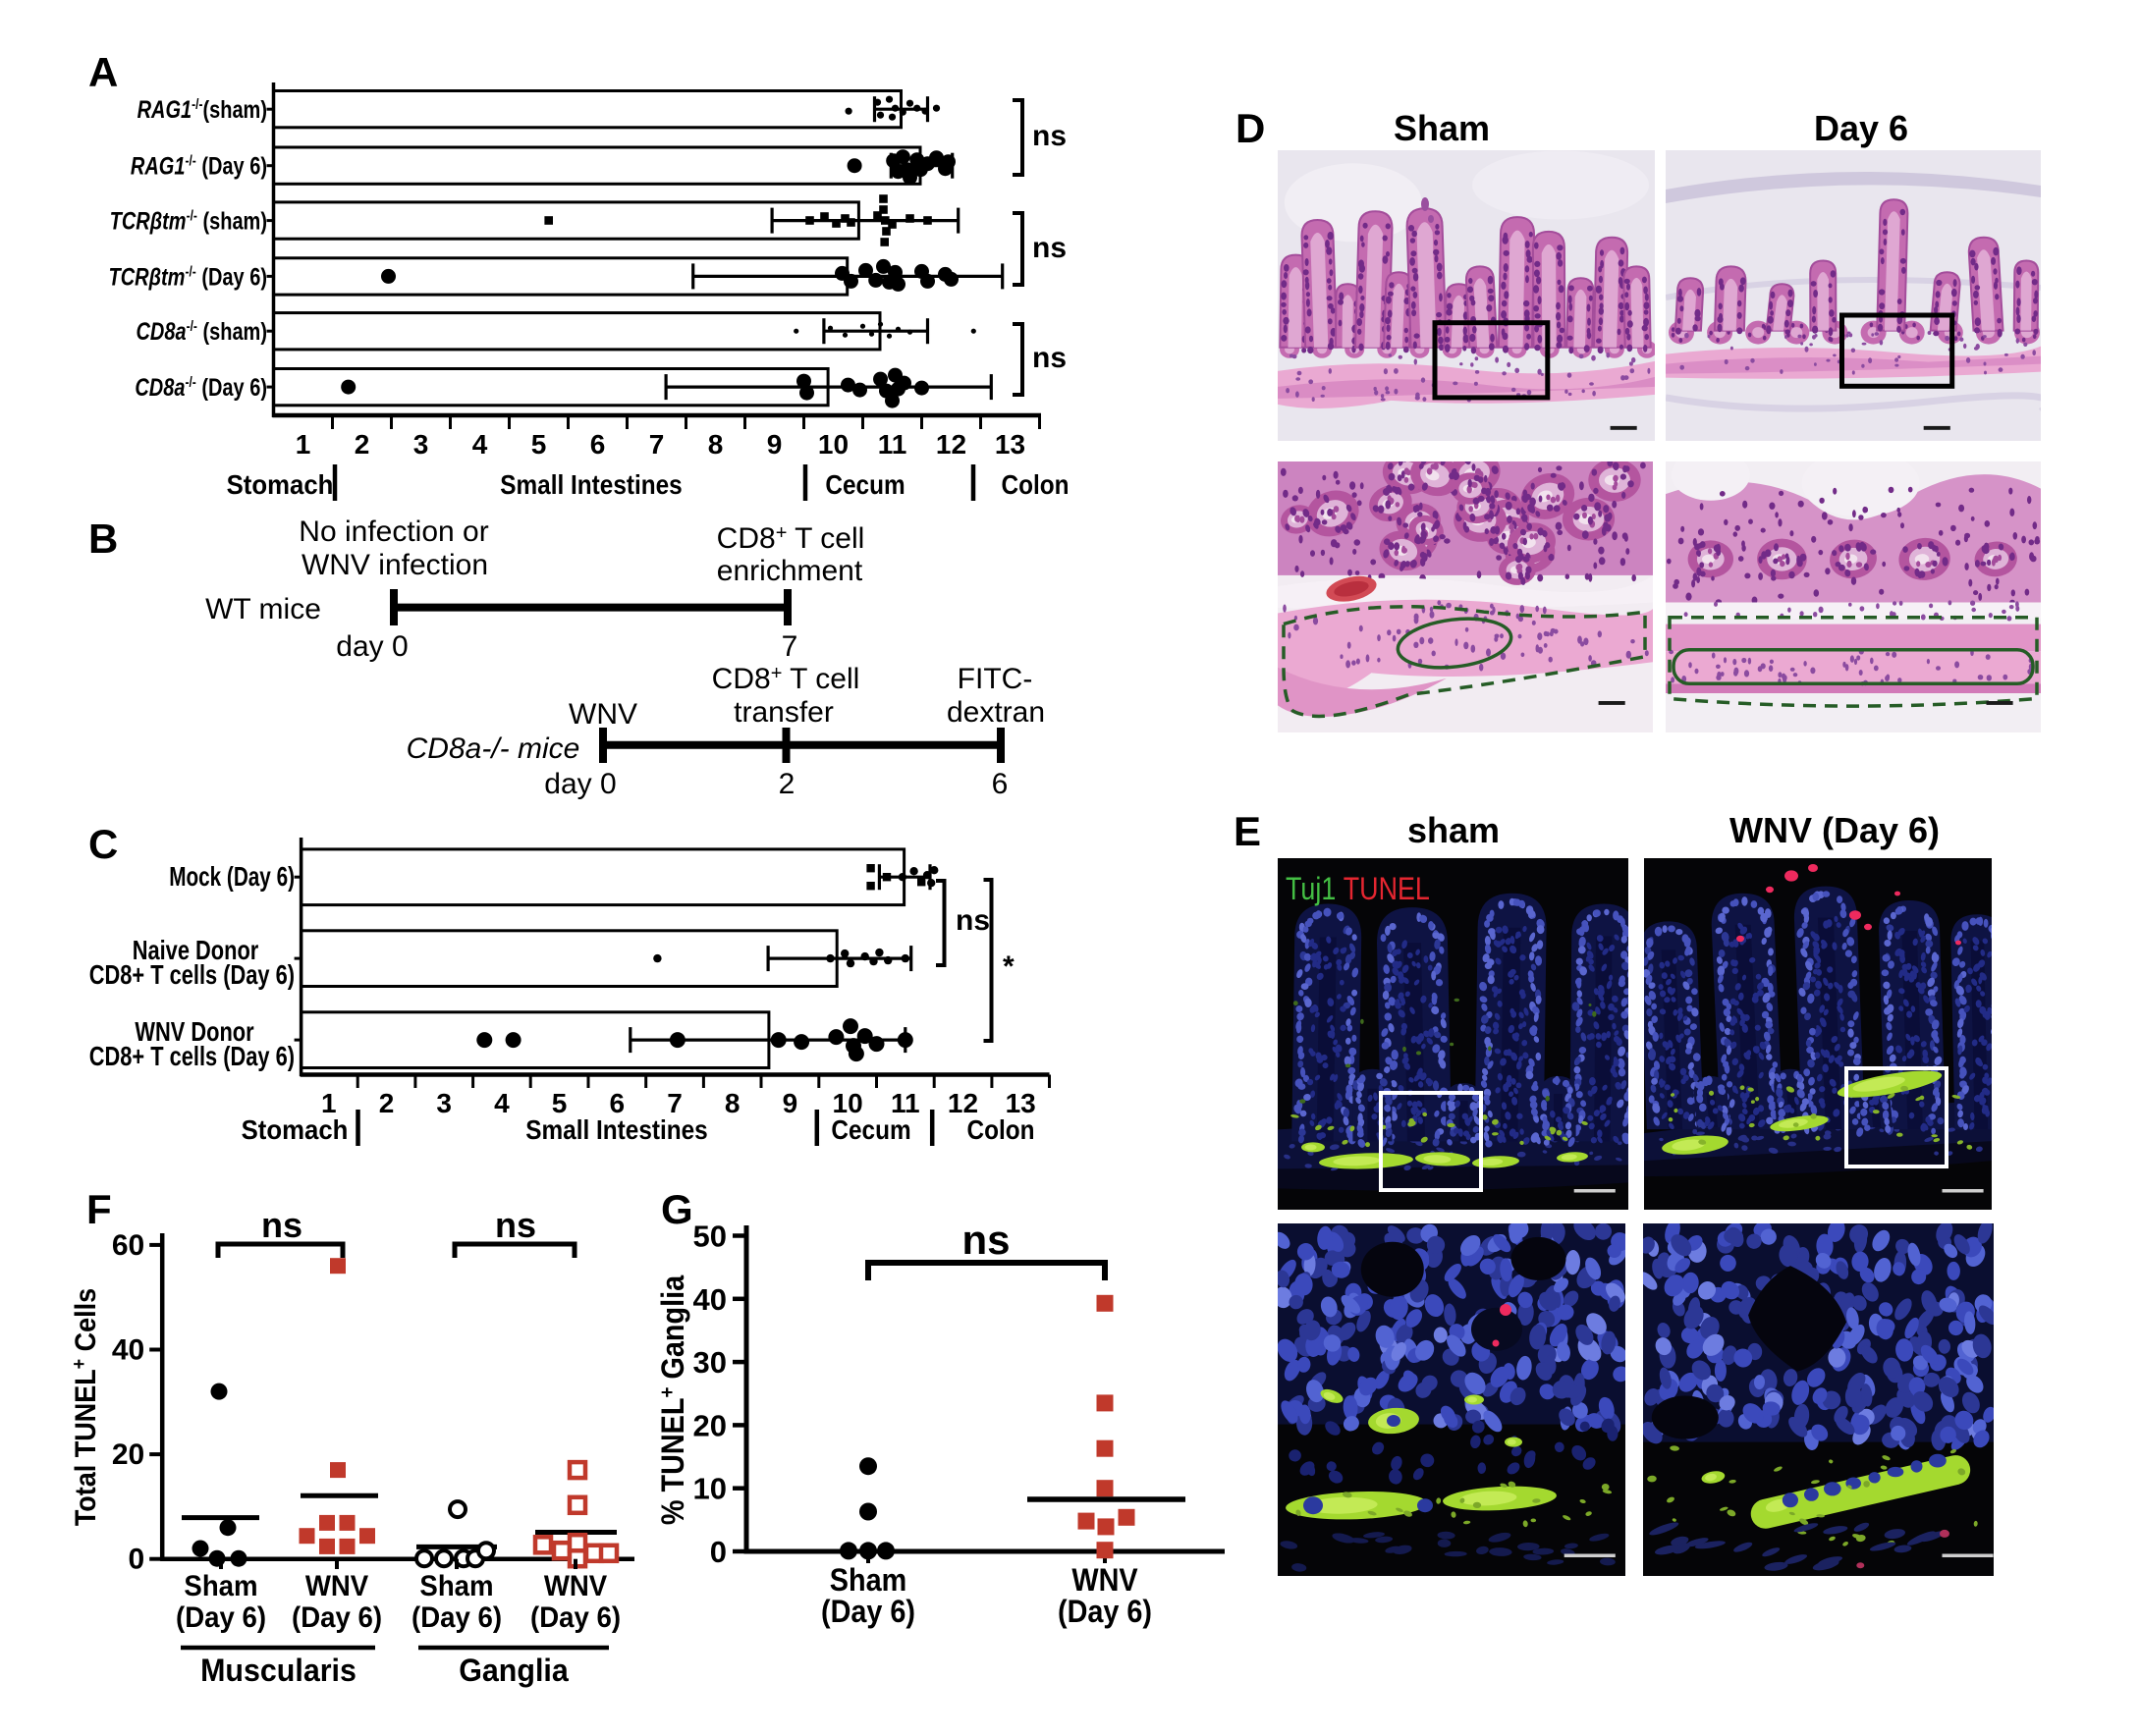 The image size is (2140, 1736). What do you see at coordinates (194, 1031) in the screenshot?
I see `svg-text: WNV Donor` at bounding box center [194, 1031].